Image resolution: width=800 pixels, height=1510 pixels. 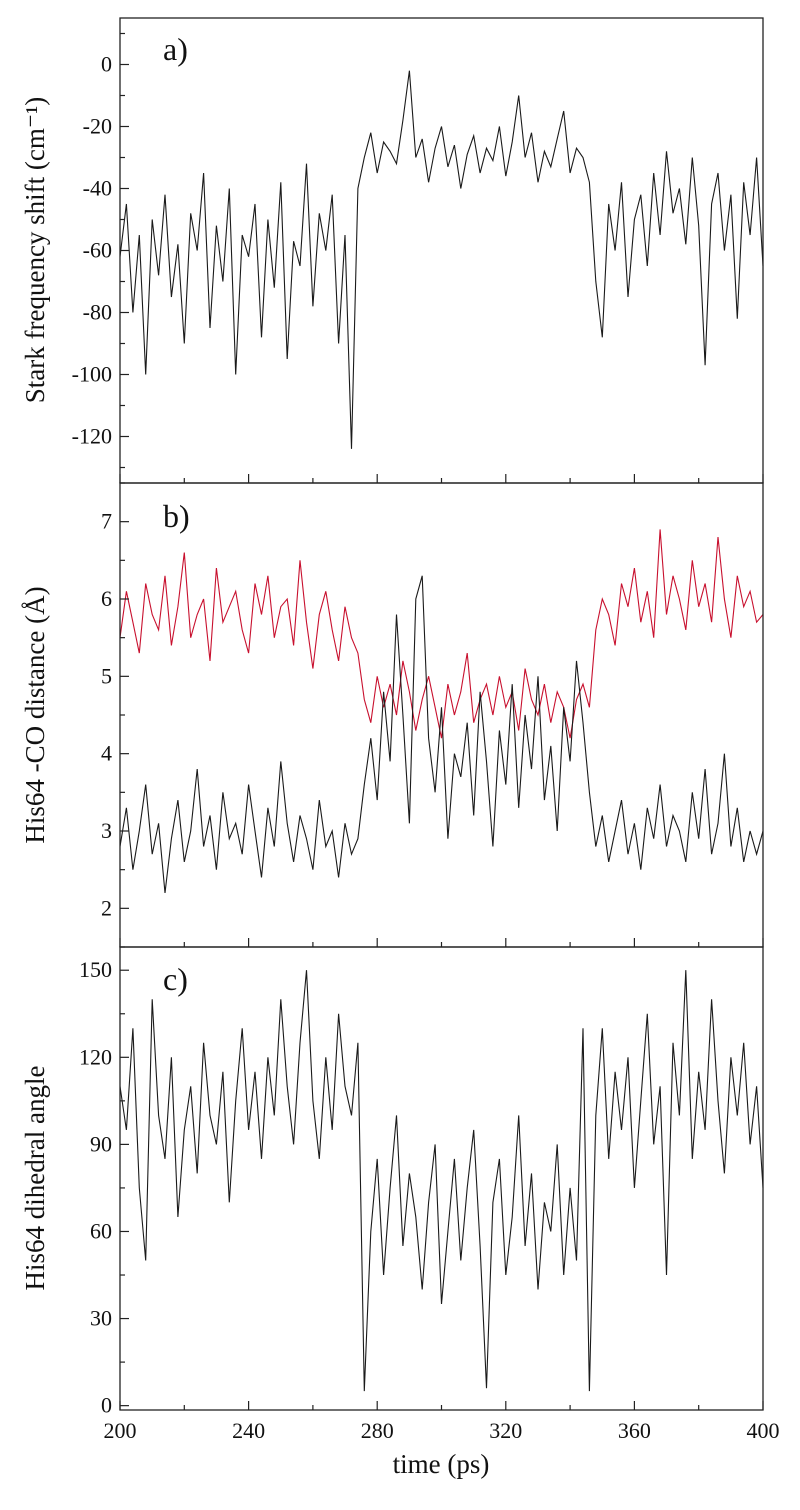 What do you see at coordinates (175, 49) in the screenshot?
I see `panel-a-label: a)` at bounding box center [175, 49].